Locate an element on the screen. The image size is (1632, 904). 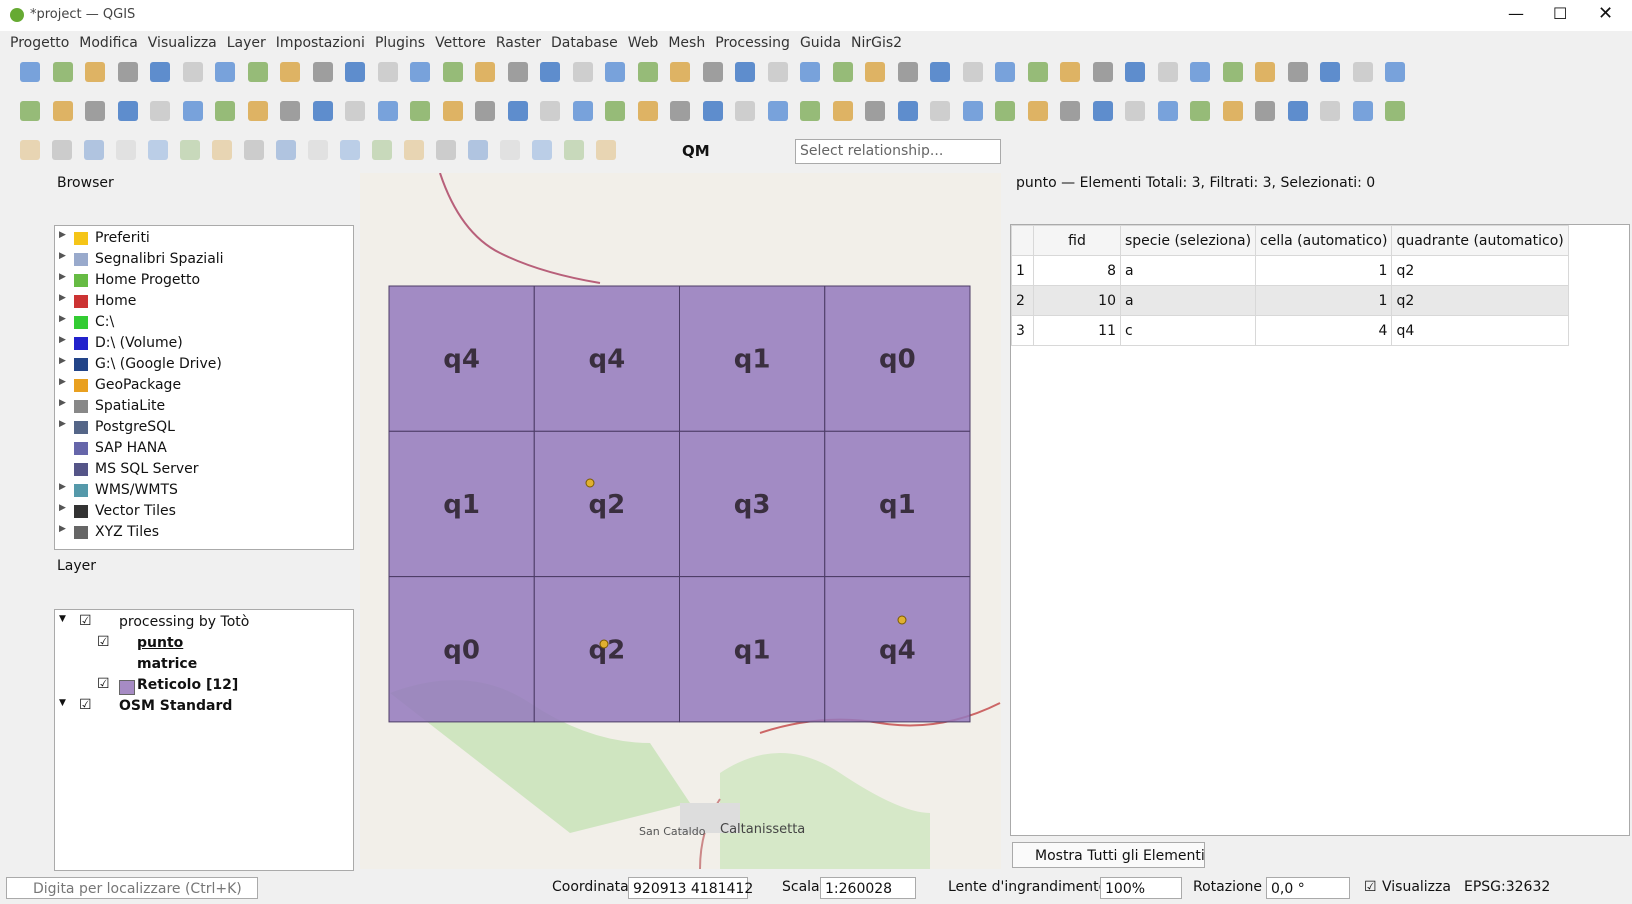
layer-item: processing by Totò is located at coordinates (184, 622).